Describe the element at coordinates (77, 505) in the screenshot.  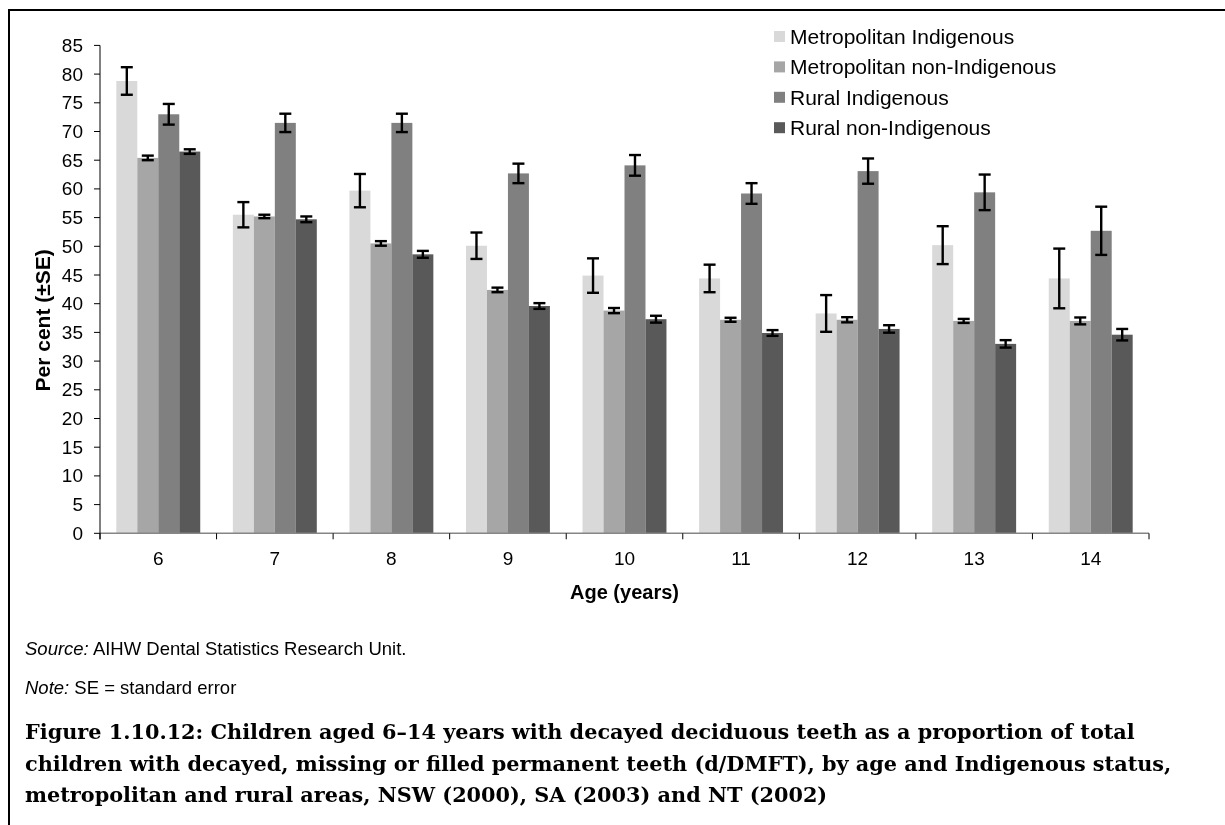
I see `y-tick-label: 5` at that location.